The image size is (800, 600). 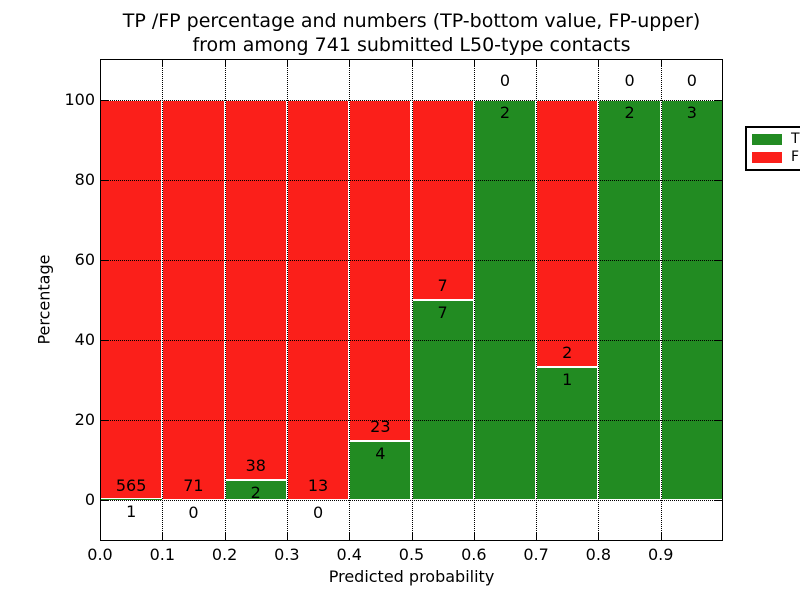 I want to click on legend: TP FP, so click(x=772, y=148).